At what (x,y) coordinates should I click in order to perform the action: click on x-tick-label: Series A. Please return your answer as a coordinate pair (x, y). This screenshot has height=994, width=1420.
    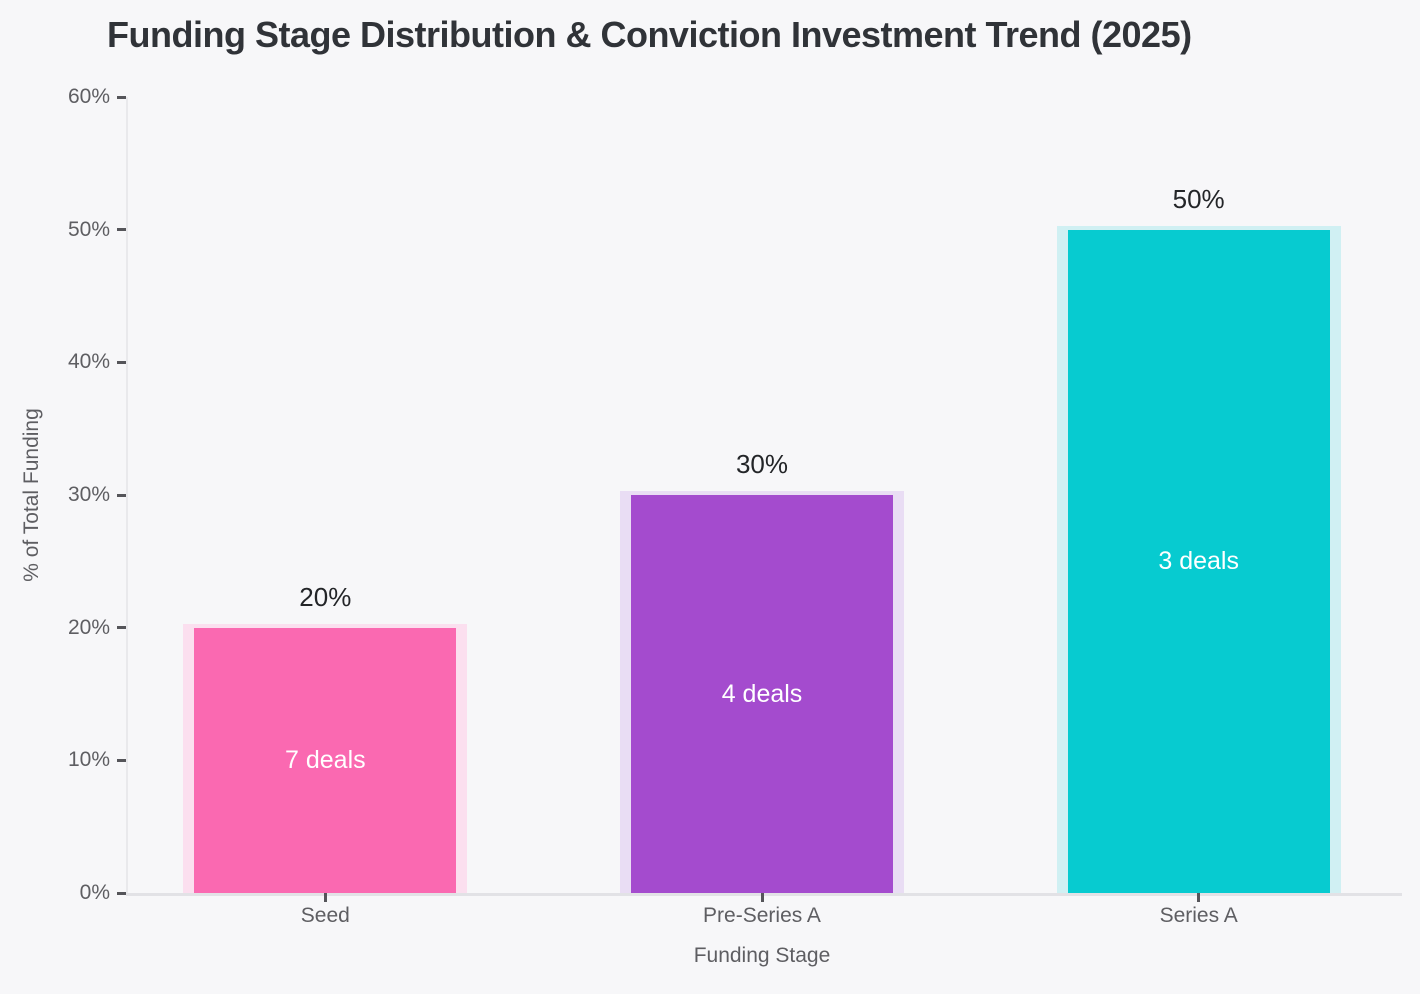
    Looking at the image, I should click on (1198, 915).